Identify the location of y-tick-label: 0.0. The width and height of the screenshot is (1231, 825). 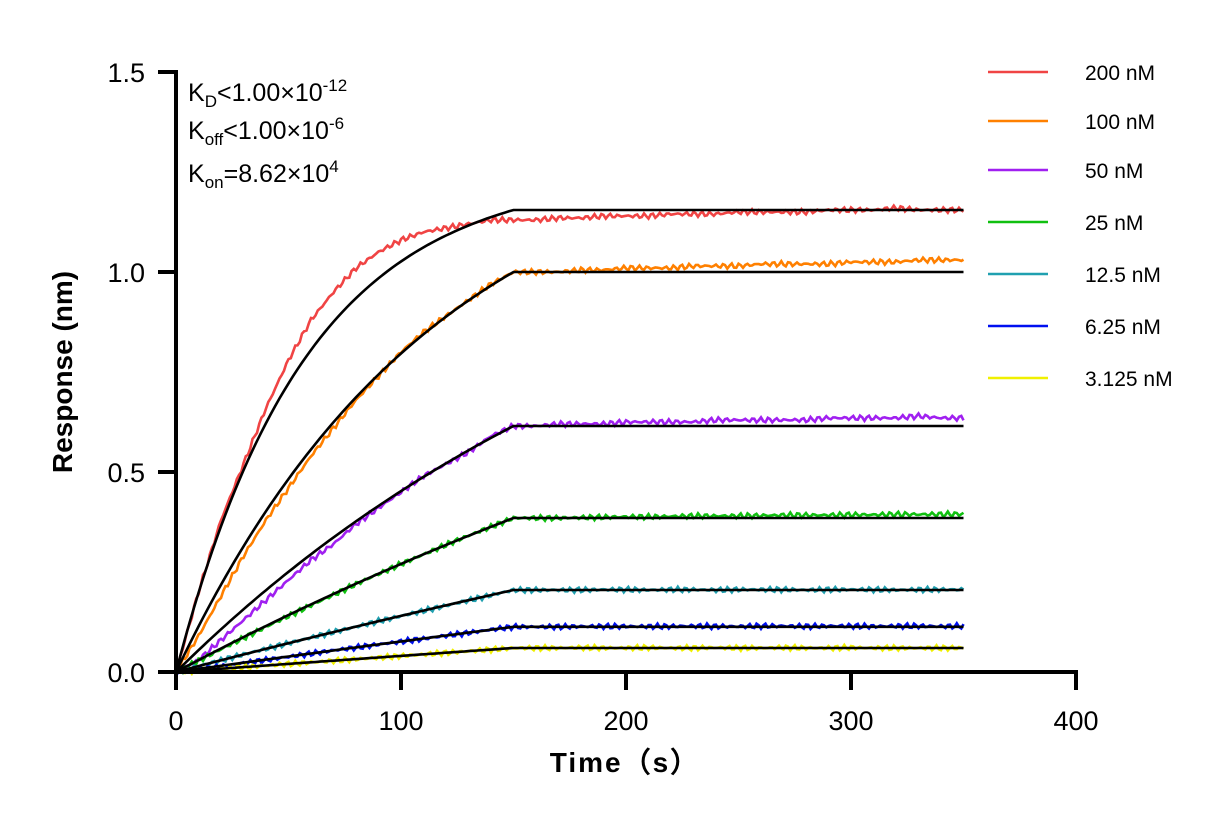
(126, 673).